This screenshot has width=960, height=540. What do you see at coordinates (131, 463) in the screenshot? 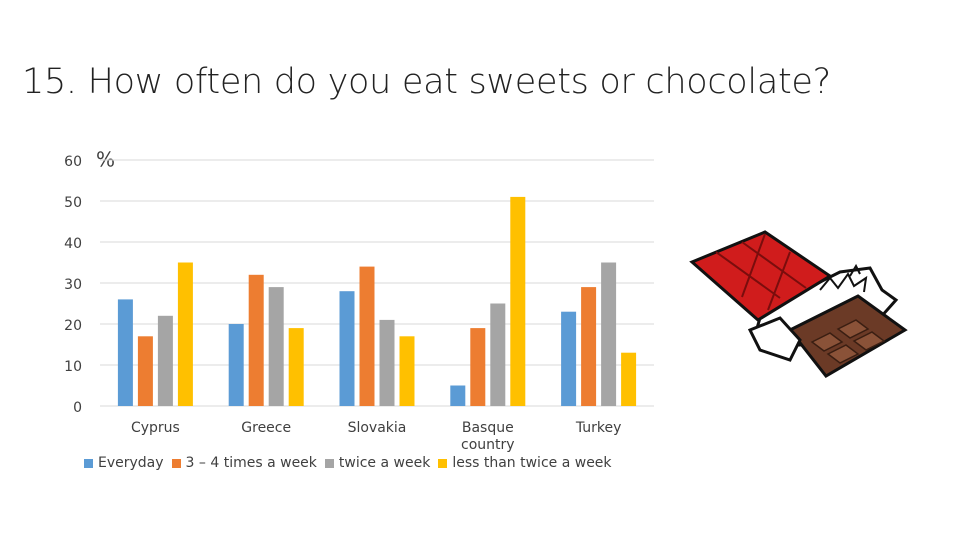
I see `legend-label: Everyday` at bounding box center [131, 463].